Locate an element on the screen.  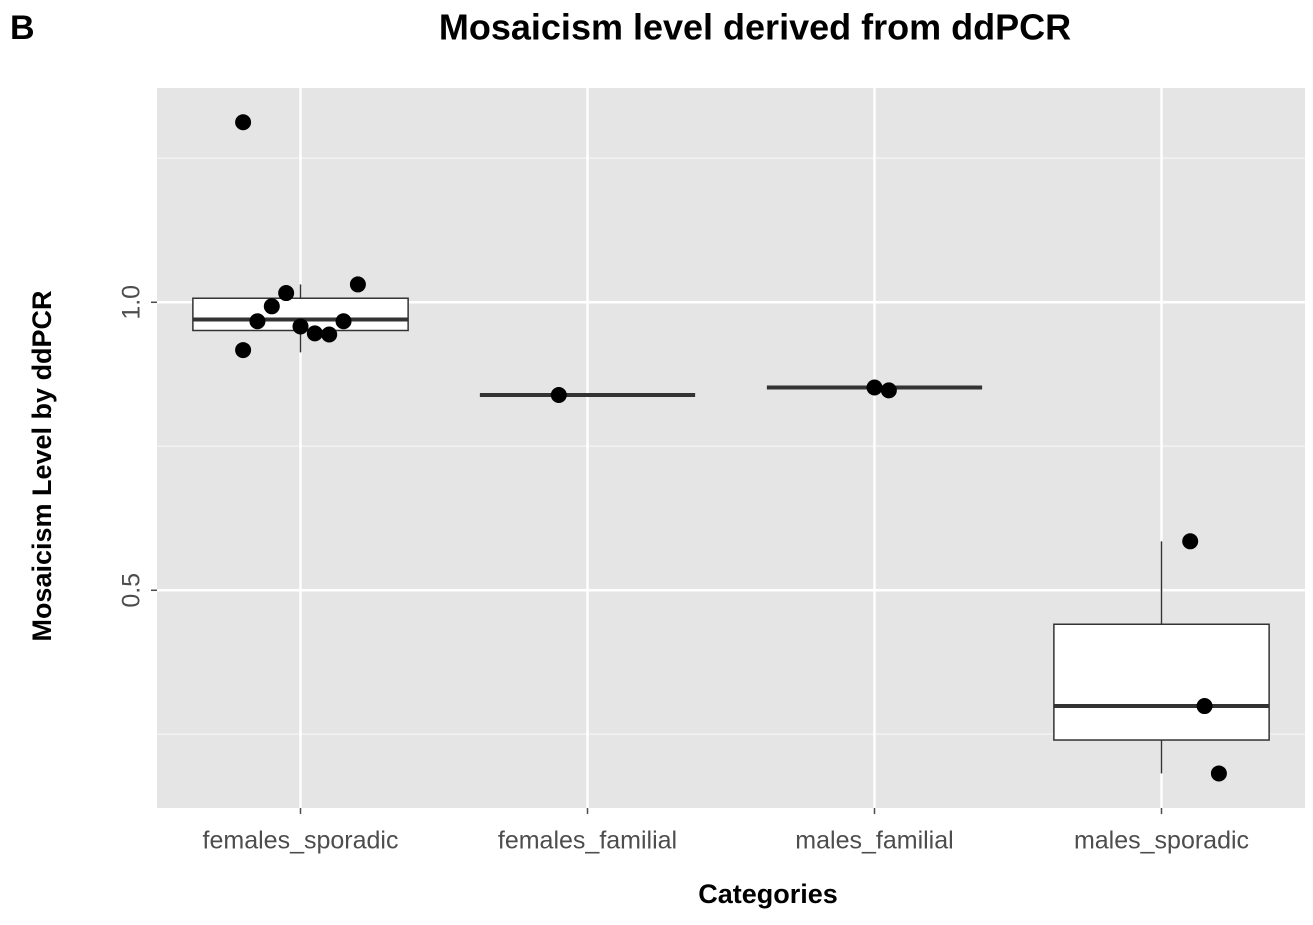
x-axis-label: Categories is located at coordinates (768, 894).